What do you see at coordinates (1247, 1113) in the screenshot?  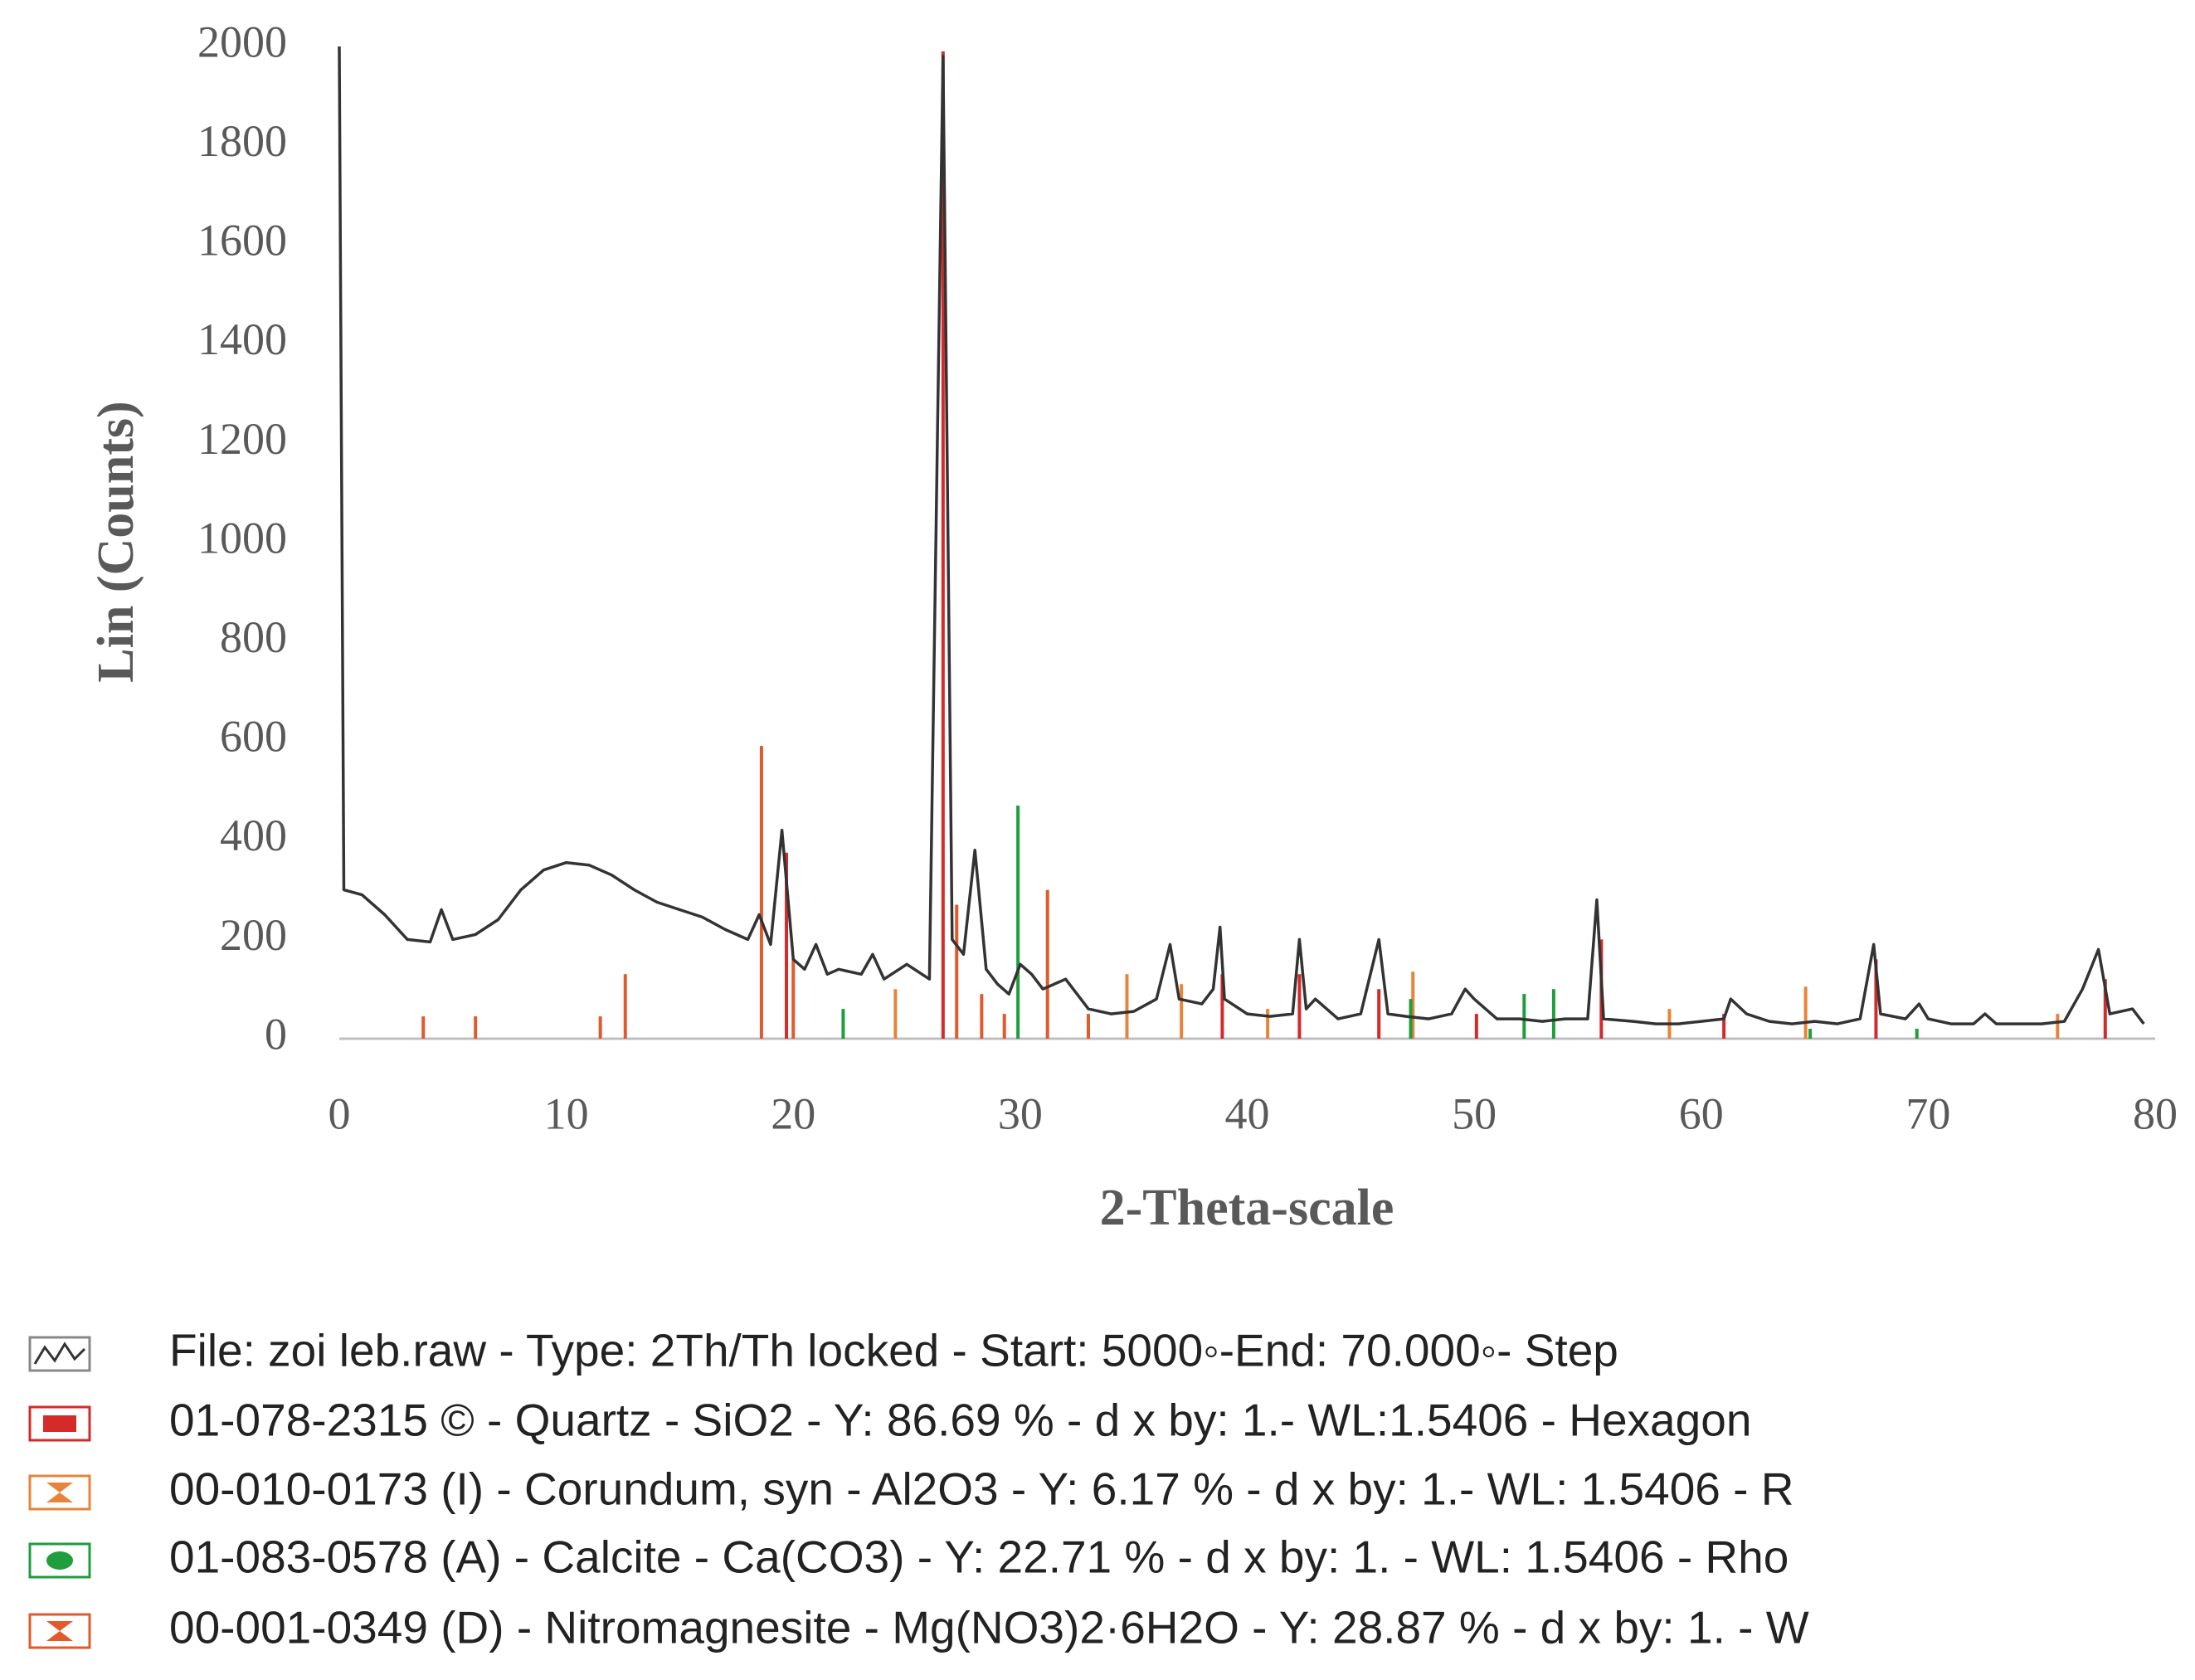 I see `x-tick-label: 40` at bounding box center [1247, 1113].